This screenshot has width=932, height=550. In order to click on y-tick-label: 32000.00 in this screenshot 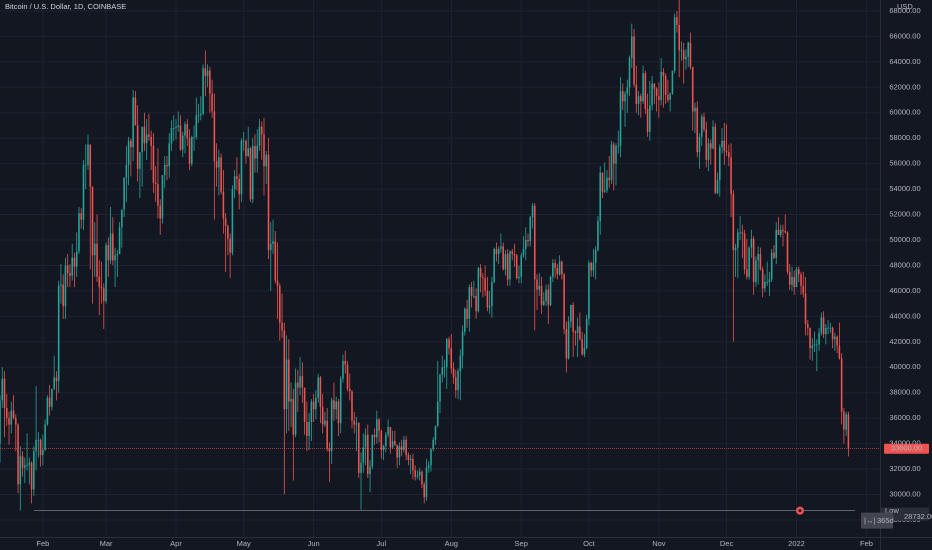, I will do `click(904, 468)`.